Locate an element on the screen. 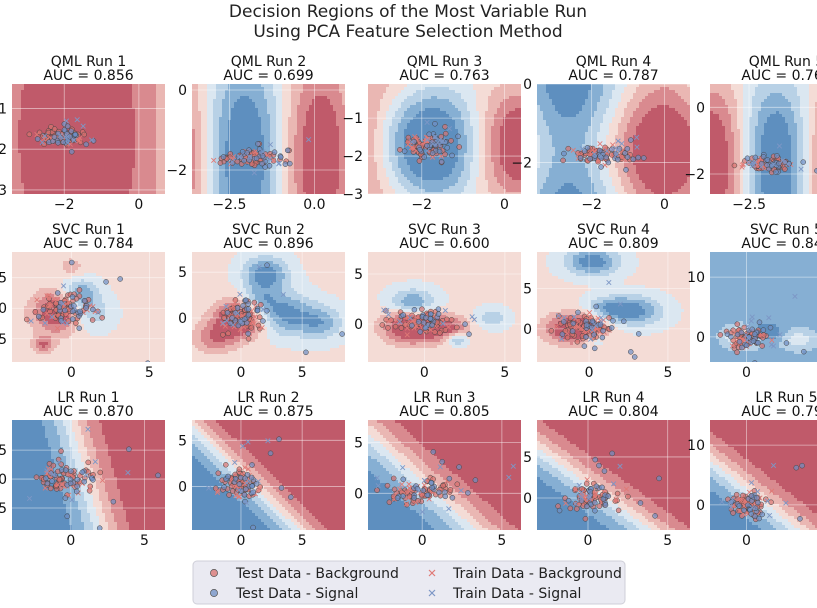 This screenshot has width=817, height=608. subplot-auc: AUC = 0.600 is located at coordinates (444, 244).